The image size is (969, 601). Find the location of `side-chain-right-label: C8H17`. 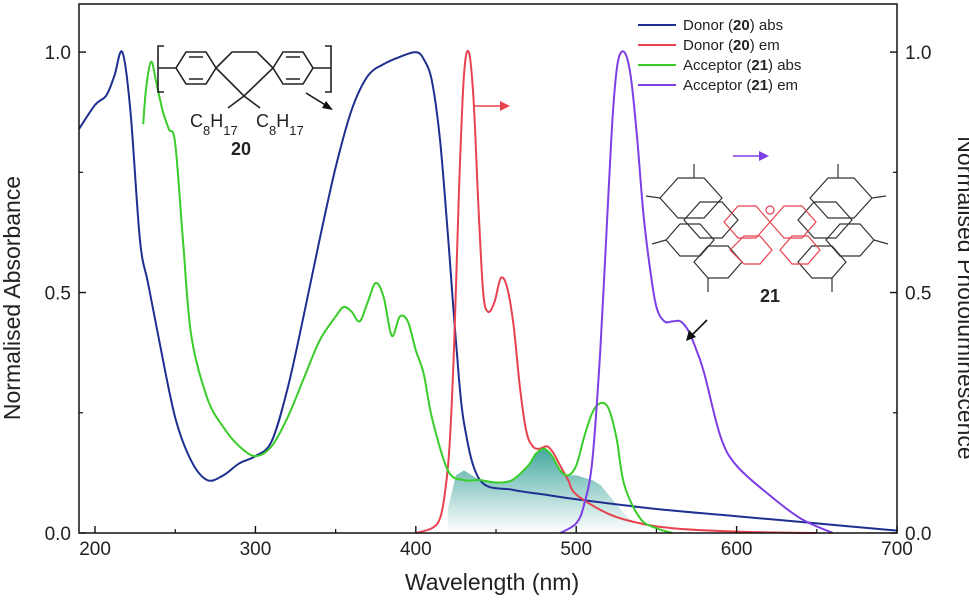

side-chain-right-label: C8H17 is located at coordinates (280, 124).